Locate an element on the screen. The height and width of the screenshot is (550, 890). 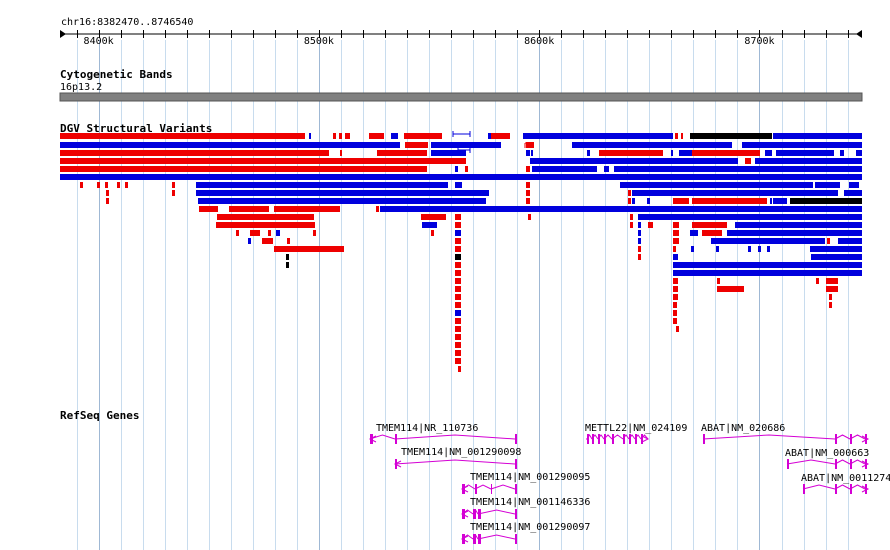
gene-feature: TMEM114|NM_001290097 is located at coordinates (525, 533).